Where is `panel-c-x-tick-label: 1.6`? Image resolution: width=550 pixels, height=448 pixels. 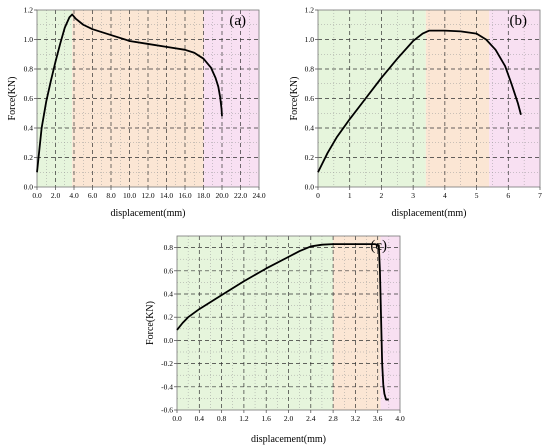 panel-c-x-tick-label: 1.6 is located at coordinates (267, 418).